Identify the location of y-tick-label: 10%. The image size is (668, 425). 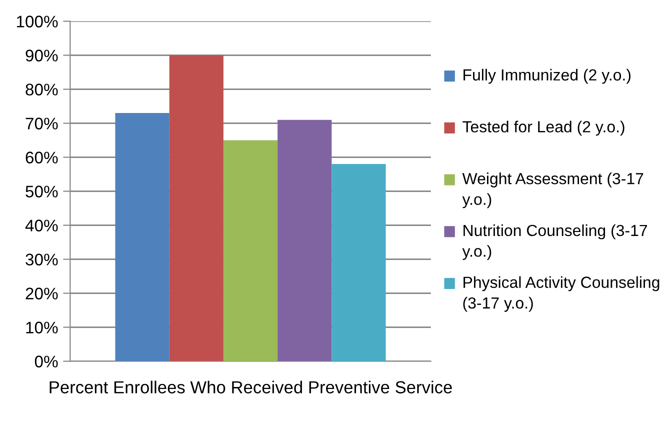
(42, 328).